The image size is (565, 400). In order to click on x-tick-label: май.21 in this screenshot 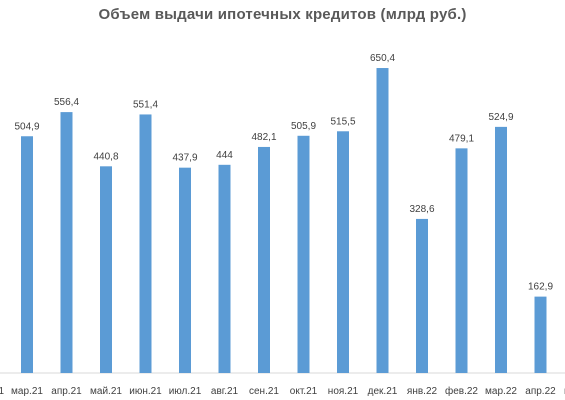, I will do `click(106, 391)`.